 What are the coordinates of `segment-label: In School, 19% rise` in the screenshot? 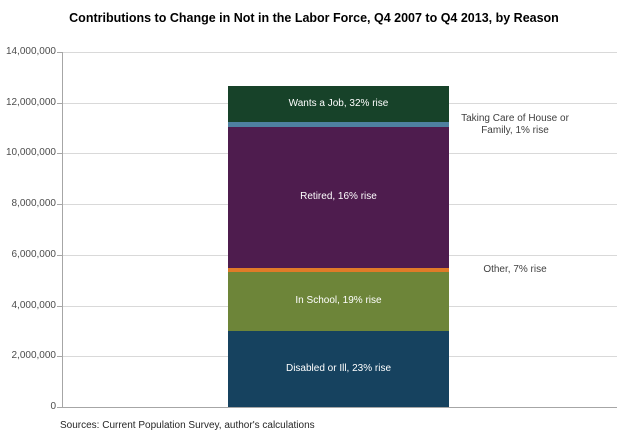 It's located at (338, 301).